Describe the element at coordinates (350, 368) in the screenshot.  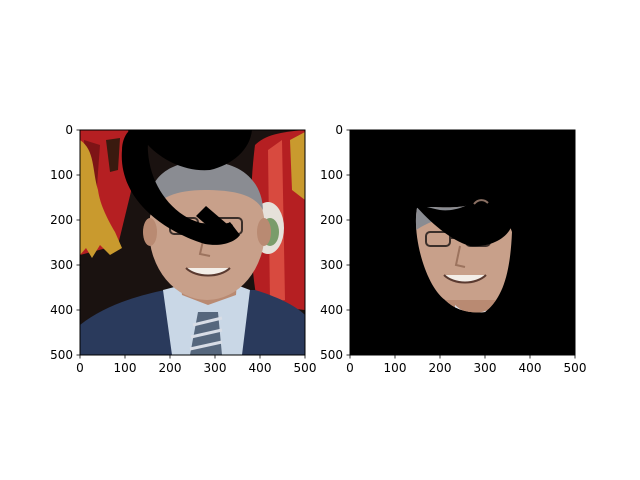
I see `x-tick-label-right: 0` at that location.